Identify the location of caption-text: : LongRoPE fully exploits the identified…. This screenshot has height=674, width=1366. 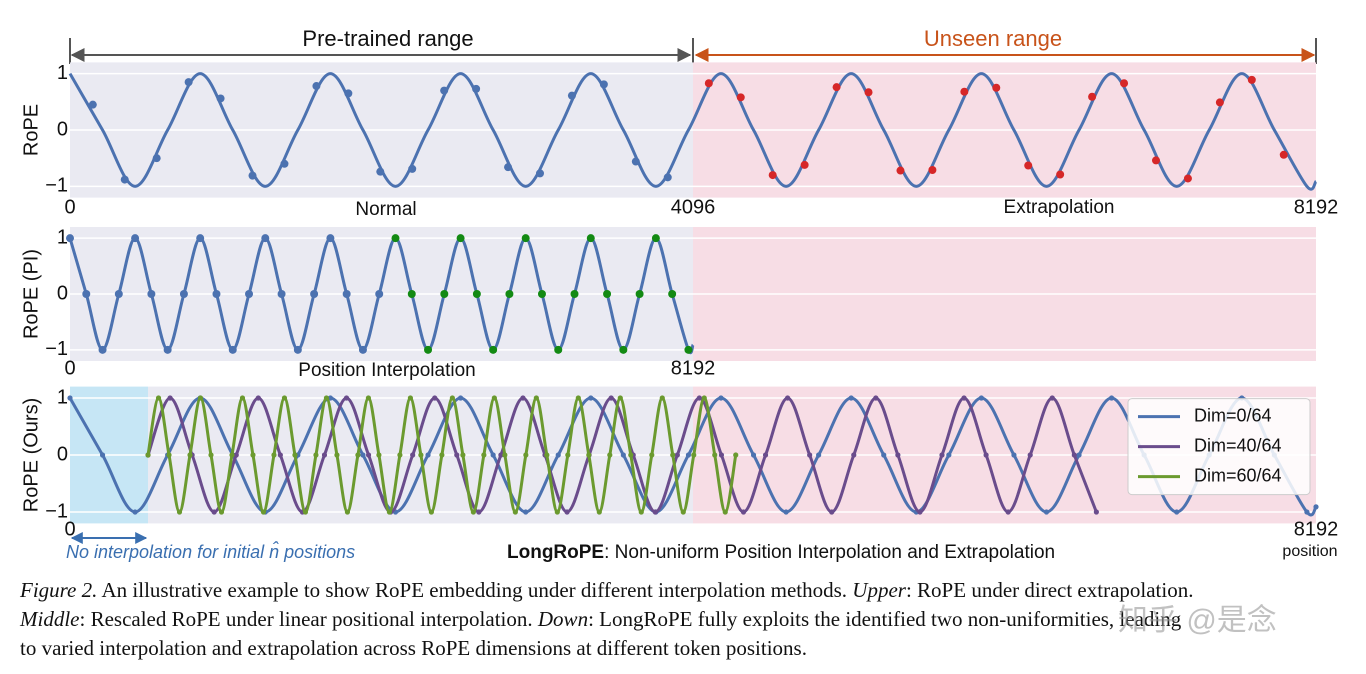
(885, 619).